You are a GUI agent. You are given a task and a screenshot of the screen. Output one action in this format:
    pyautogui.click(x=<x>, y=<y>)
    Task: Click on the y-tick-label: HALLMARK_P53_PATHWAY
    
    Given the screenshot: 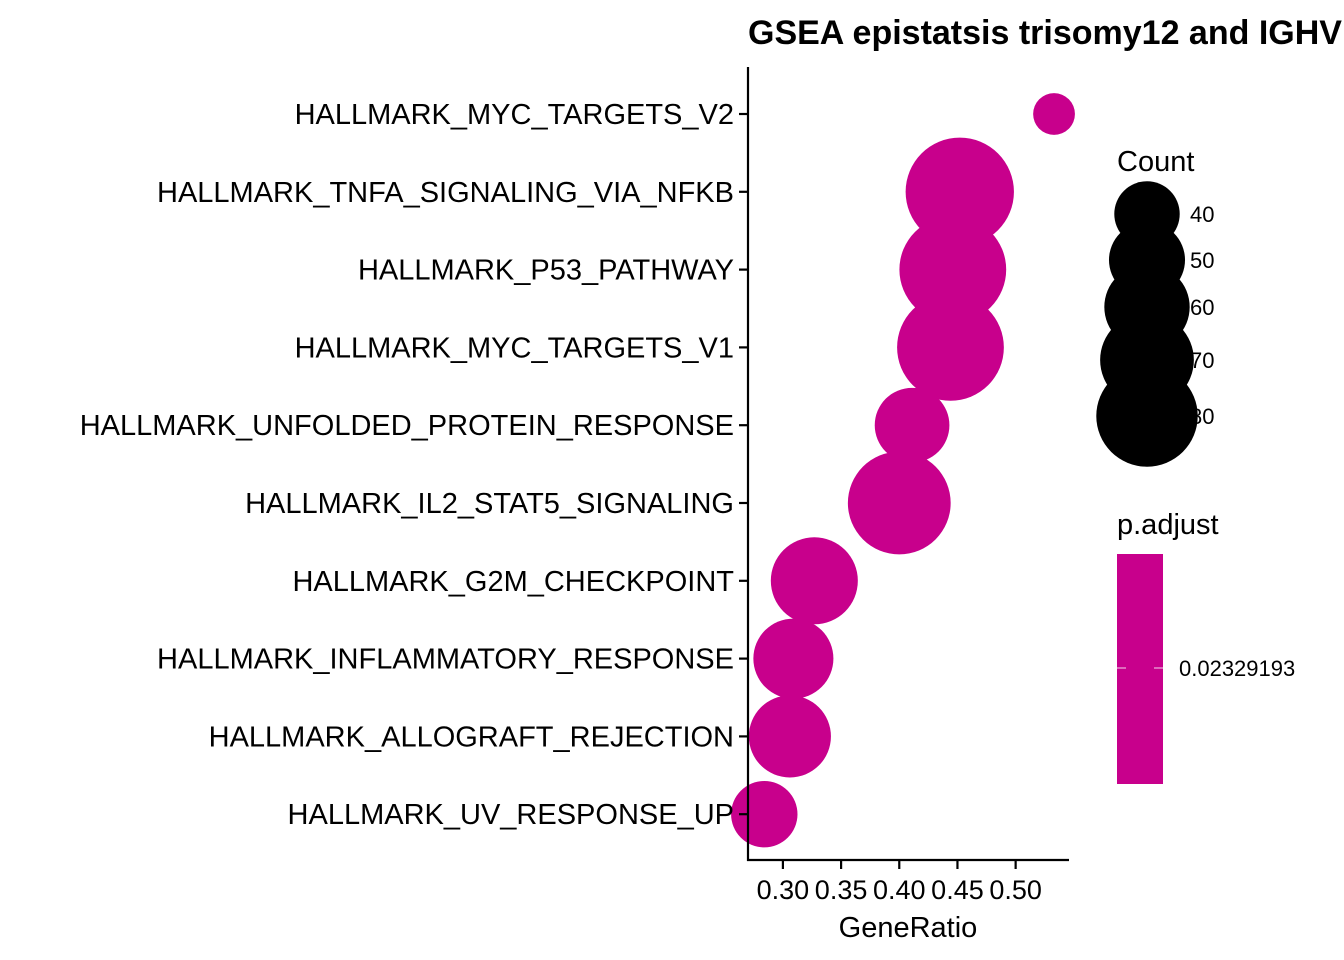 What is the action you would take?
    pyautogui.click(x=546, y=271)
    